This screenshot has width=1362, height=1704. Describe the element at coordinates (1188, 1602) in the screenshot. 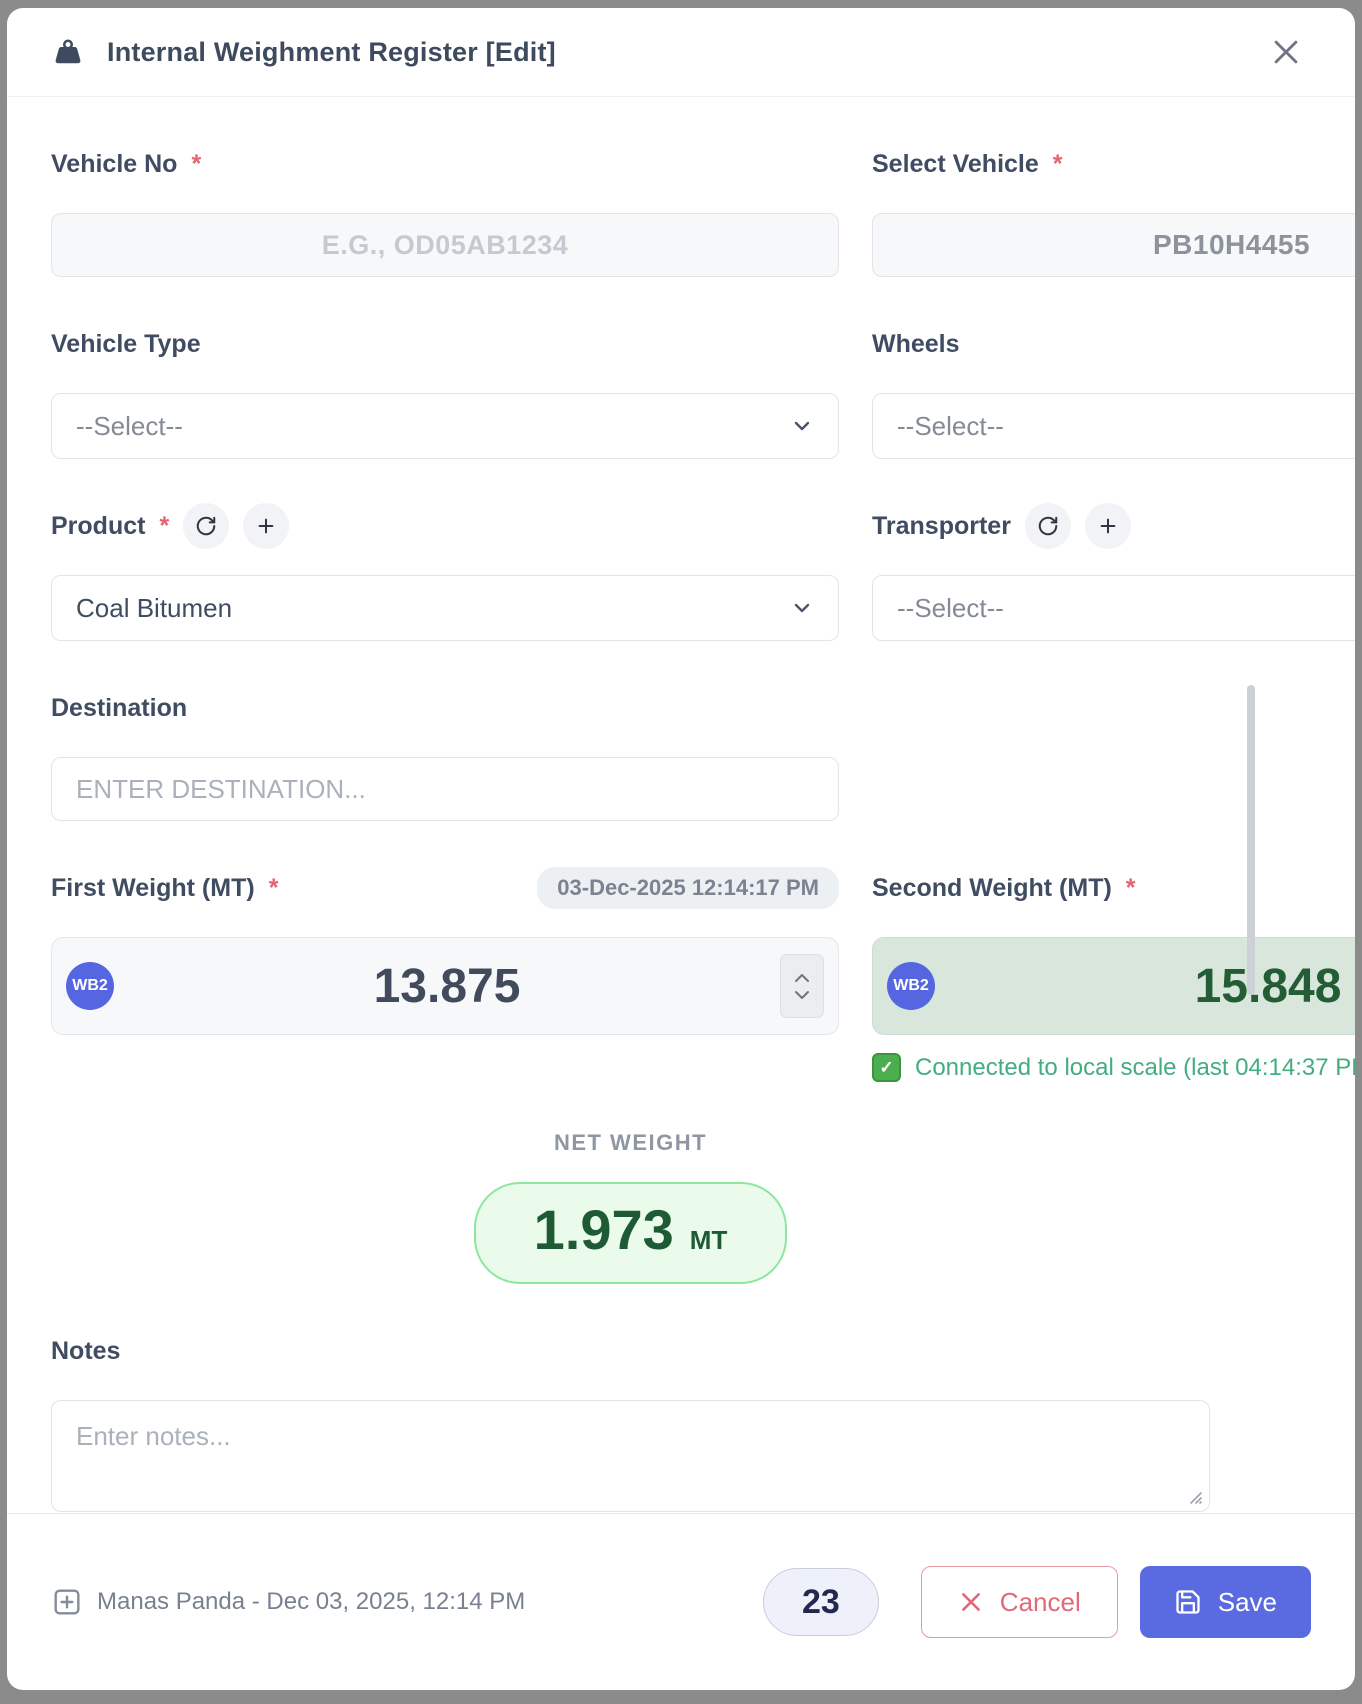

I see `save-floppy-icon` at that location.